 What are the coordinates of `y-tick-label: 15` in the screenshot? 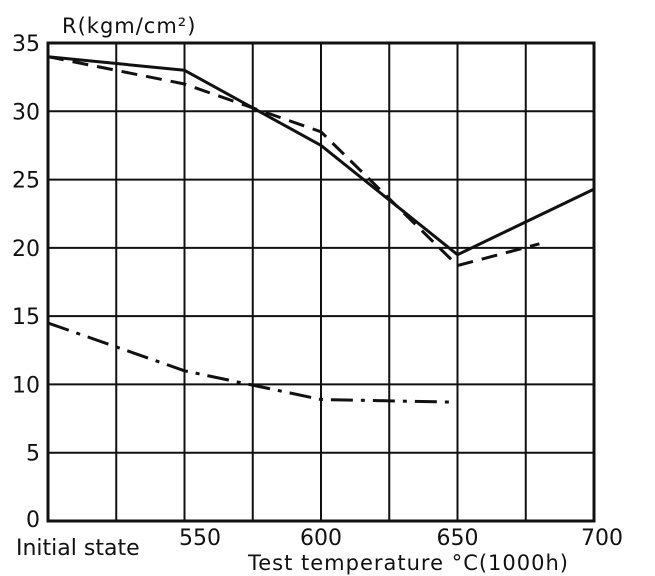 It's located at (26, 317).